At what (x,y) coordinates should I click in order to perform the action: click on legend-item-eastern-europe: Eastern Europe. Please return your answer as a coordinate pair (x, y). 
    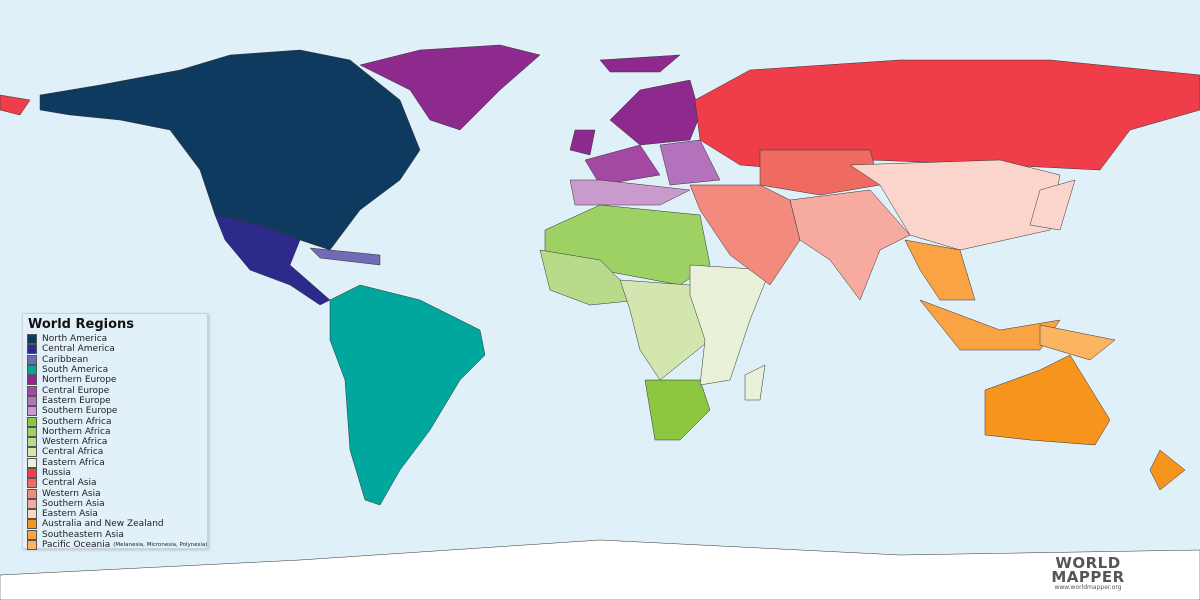
    Looking at the image, I should click on (115, 400).